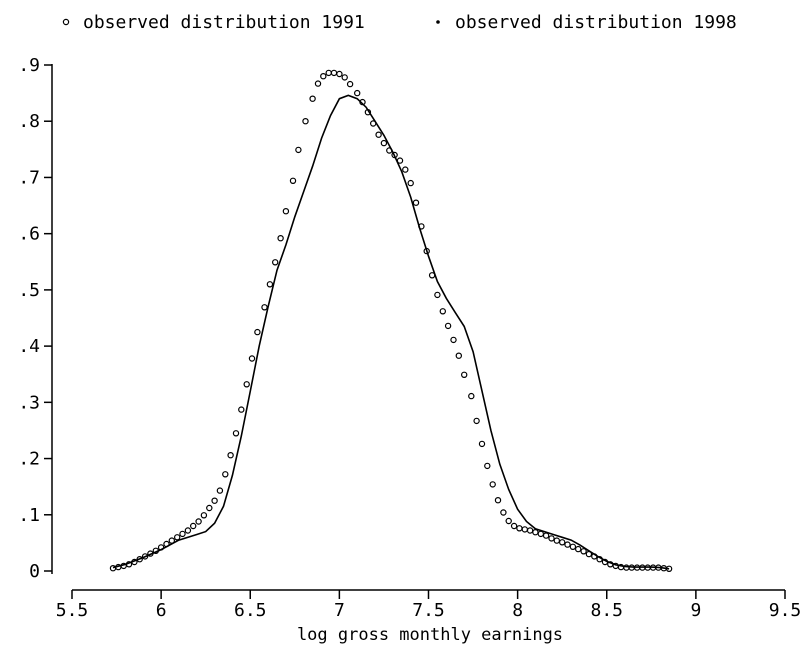 This screenshot has width=803, height=647. Describe the element at coordinates (29, 402) in the screenshot. I see `y-tick-label: .3` at that location.